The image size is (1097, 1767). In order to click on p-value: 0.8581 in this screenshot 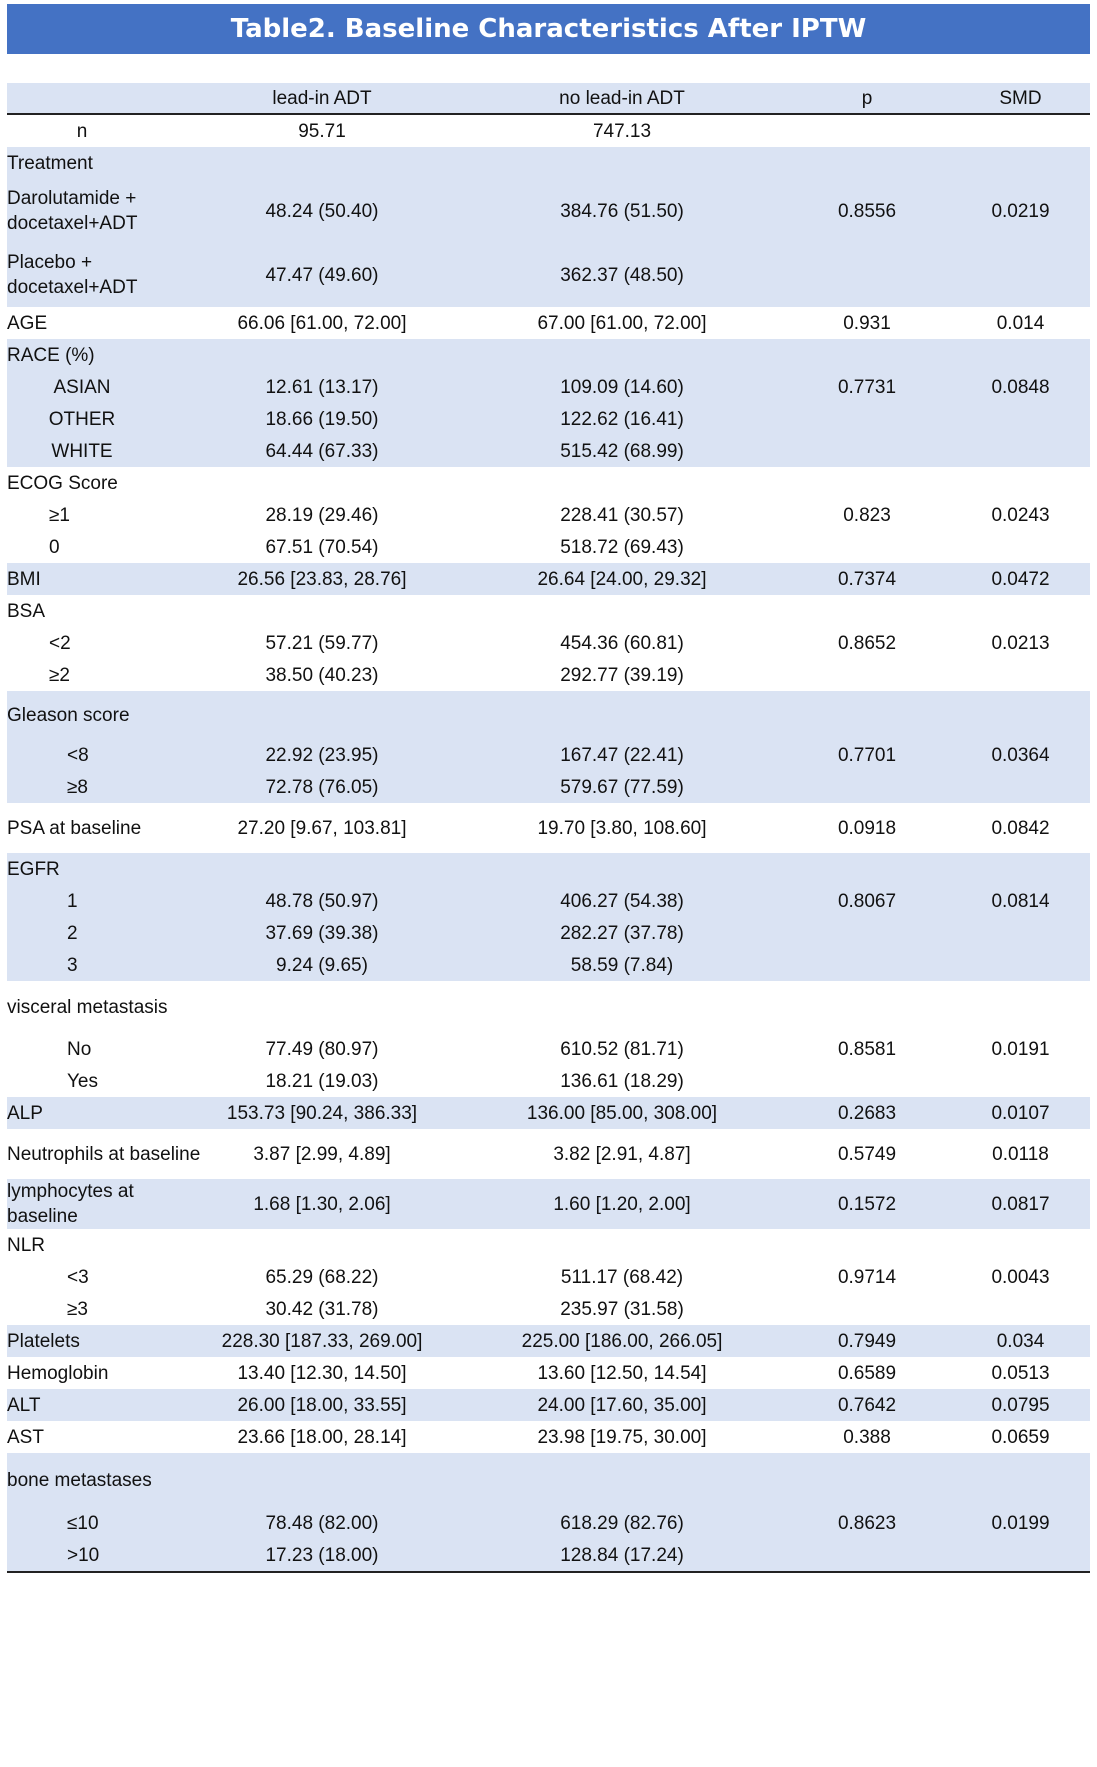, I will do `click(867, 1049)`.